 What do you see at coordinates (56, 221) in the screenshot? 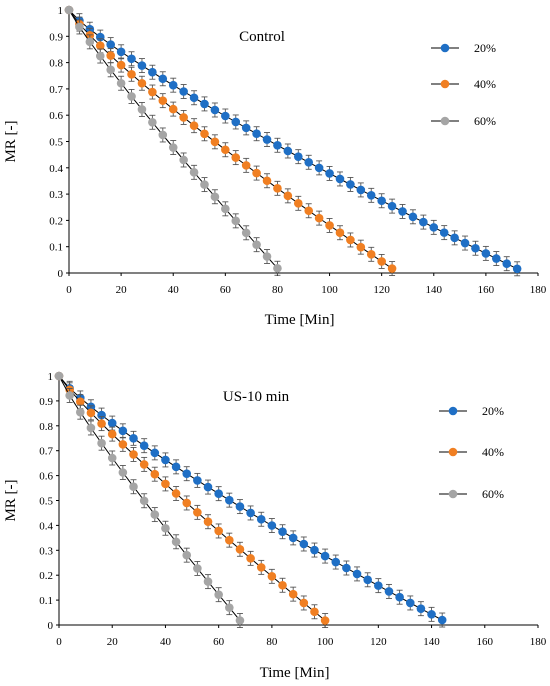
I see `y-tick-label: 0.2` at bounding box center [56, 221].